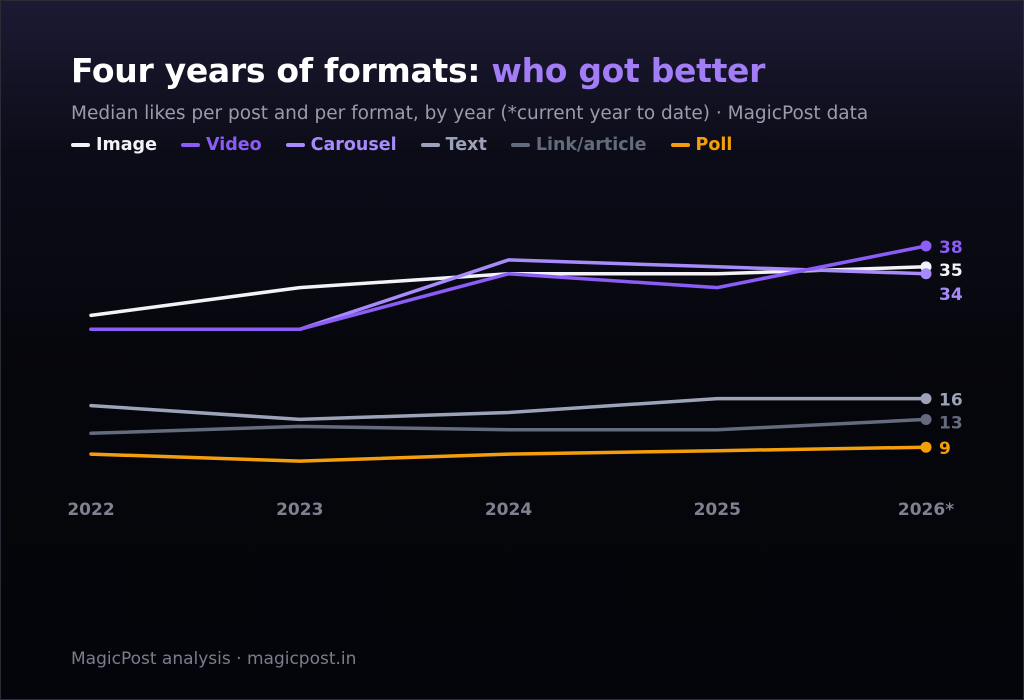 The image size is (1024, 700). Describe the element at coordinates (926, 399) in the screenshot. I see `series-end-point-text` at that location.